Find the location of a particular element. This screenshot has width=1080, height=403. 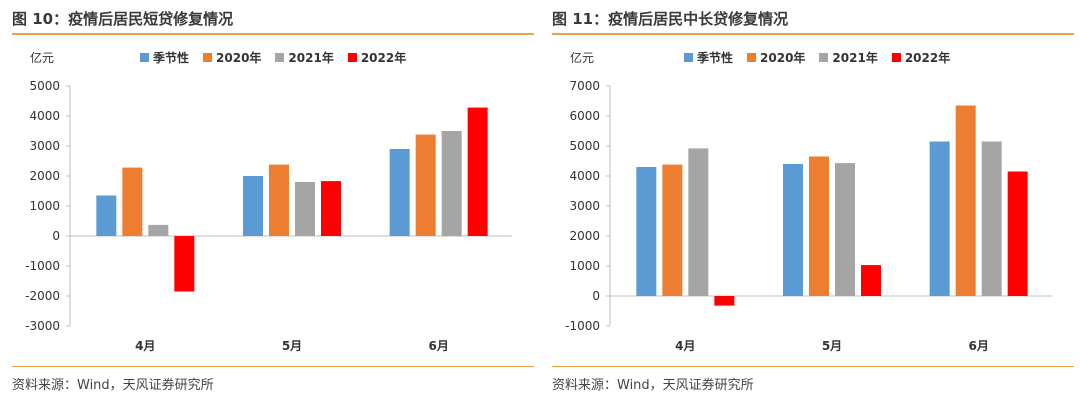

figure-title: 图 11：疫情后居民中长贷修复情况 is located at coordinates (670, 19).